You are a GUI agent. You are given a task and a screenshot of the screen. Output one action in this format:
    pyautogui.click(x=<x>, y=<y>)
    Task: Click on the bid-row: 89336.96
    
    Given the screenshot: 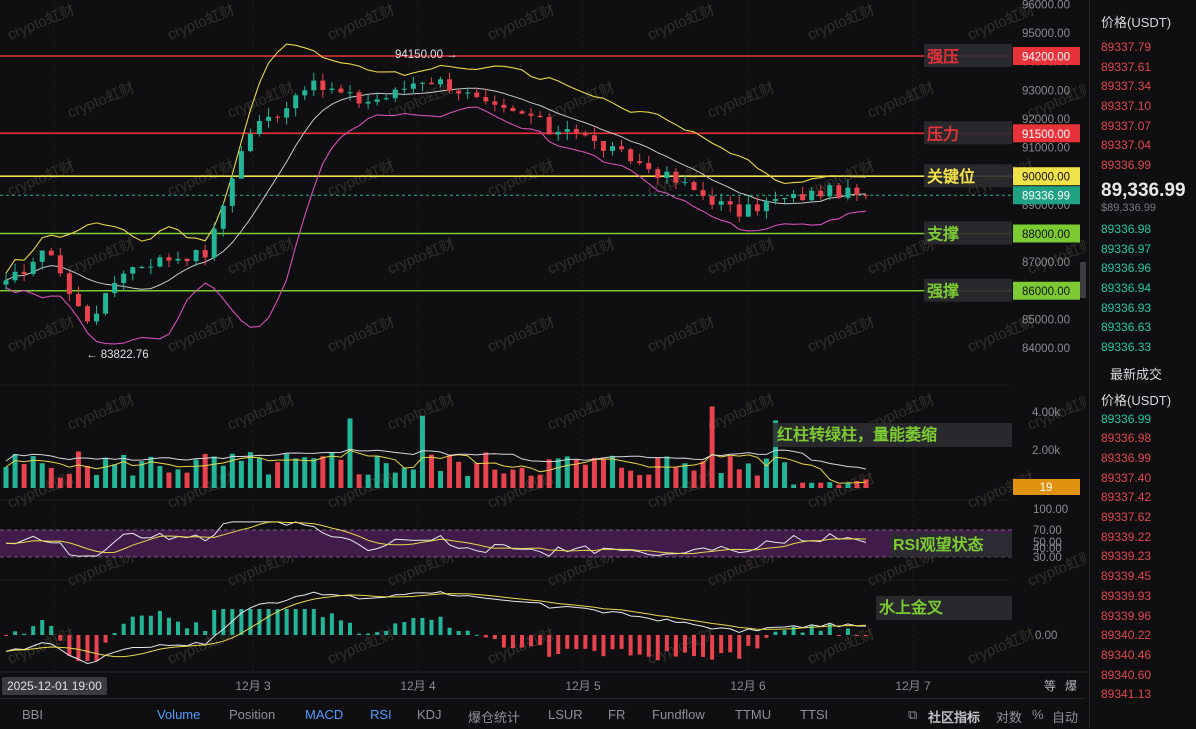 What is the action you would take?
    pyautogui.click(x=1126, y=268)
    